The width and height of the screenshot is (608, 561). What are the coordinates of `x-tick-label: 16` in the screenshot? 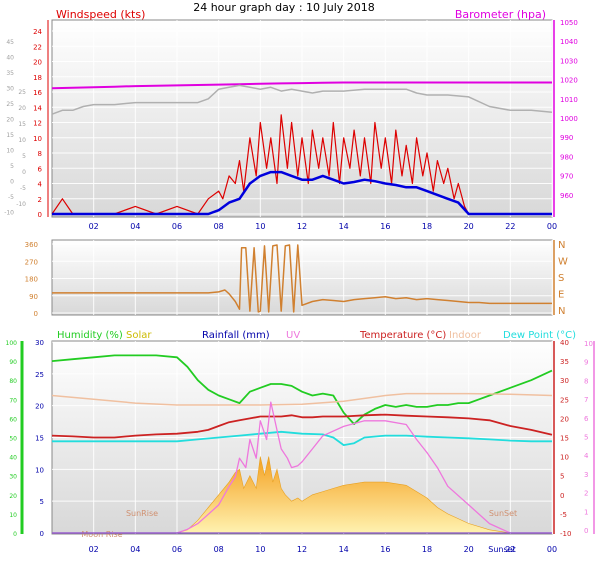 It's located at (385, 549).